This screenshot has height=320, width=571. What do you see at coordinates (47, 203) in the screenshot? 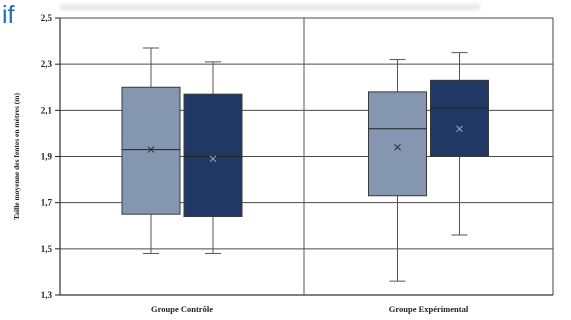
I see `y-tick-label: 1,7` at bounding box center [47, 203].